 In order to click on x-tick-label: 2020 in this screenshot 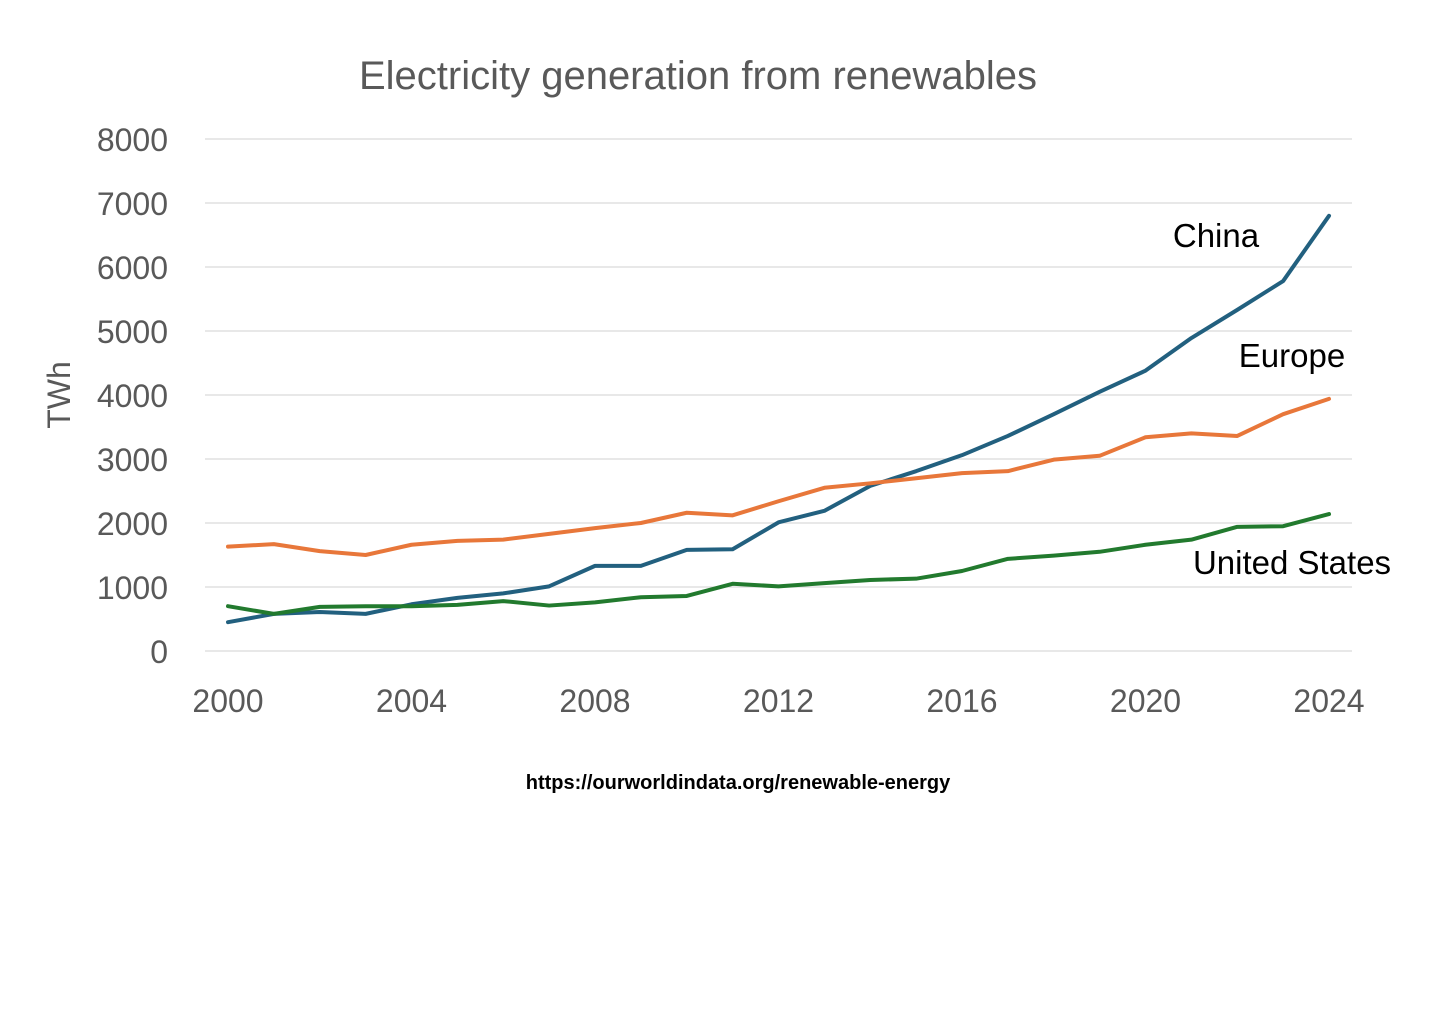, I will do `click(1145, 701)`.